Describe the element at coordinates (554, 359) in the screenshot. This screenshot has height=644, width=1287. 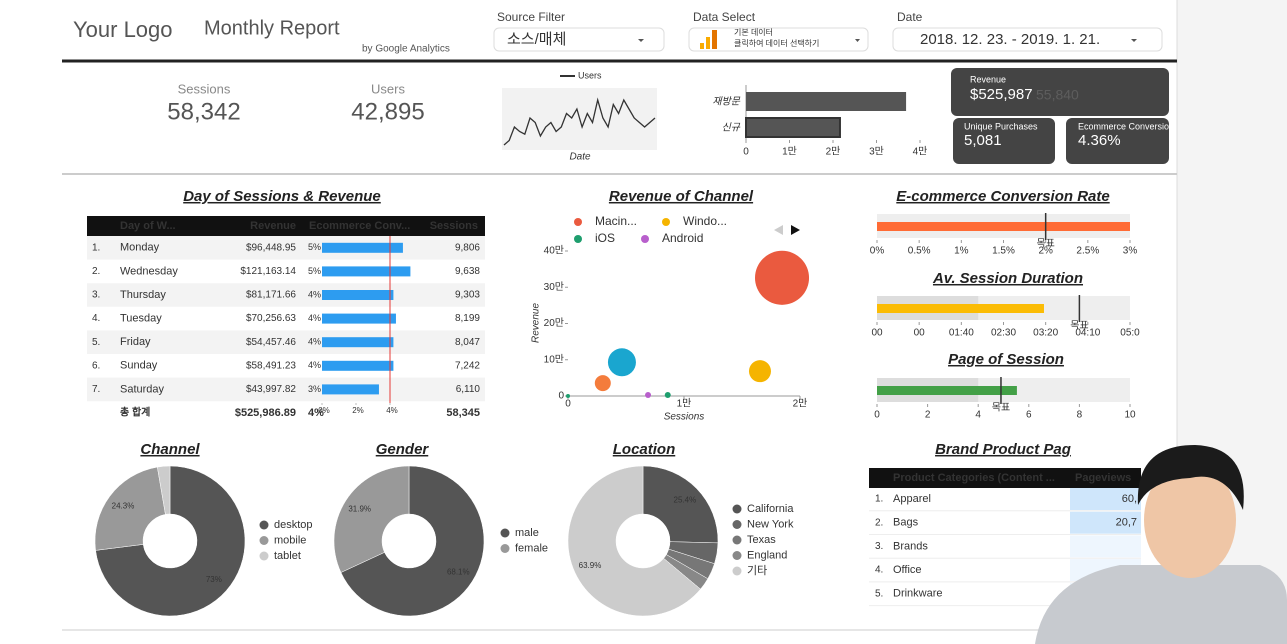
I see `y-tick-label: 10만` at that location.